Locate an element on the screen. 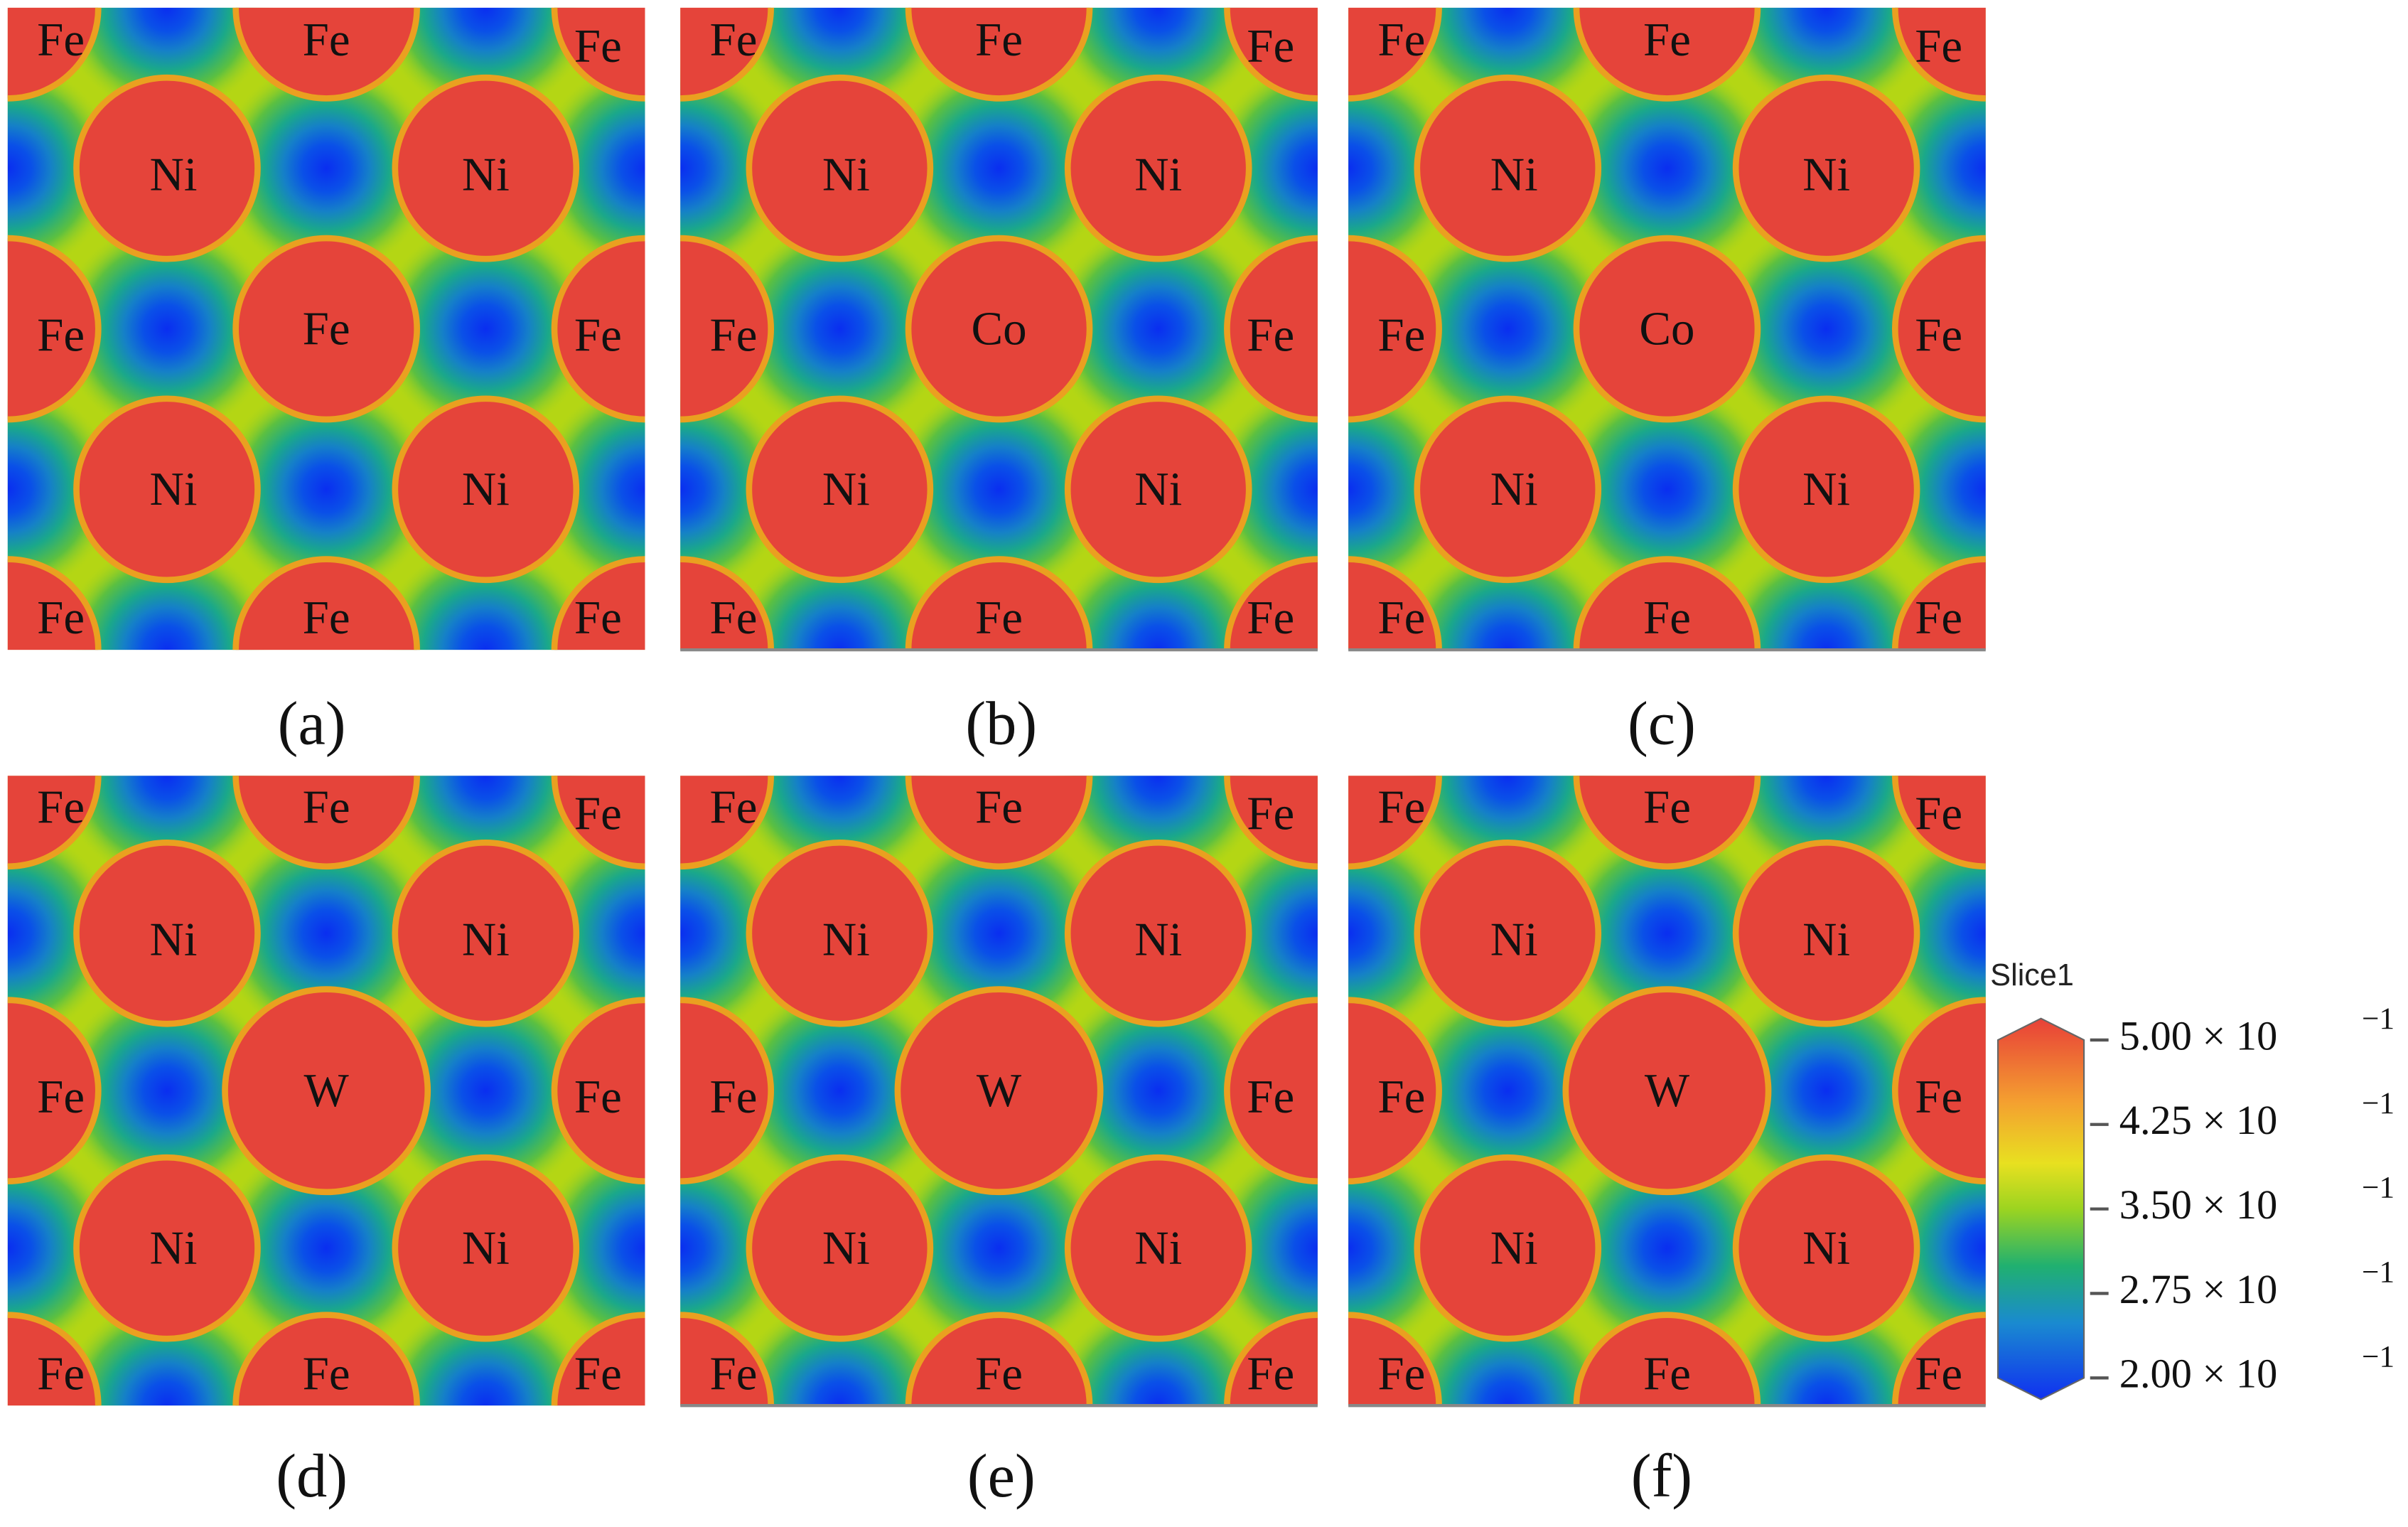 This screenshot has width=2408, height=1527. colorbar-tick-label: 5.00 × 10 is located at coordinates (2198, 1035).